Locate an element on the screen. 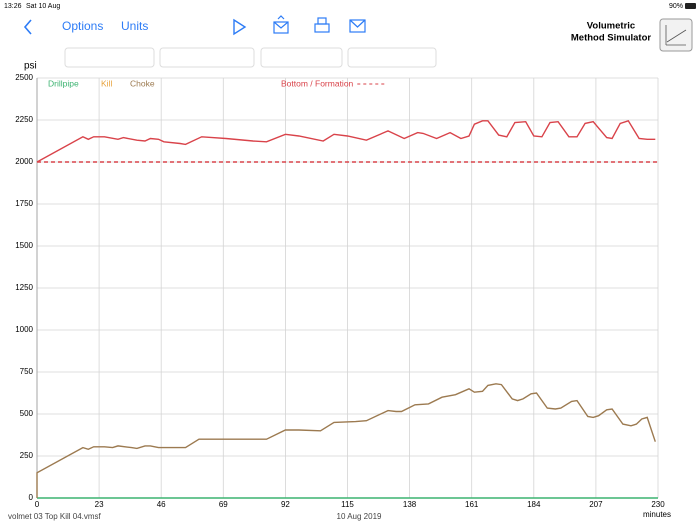 This screenshot has height=530, width=700. x-tick-label: 230 is located at coordinates (658, 504).